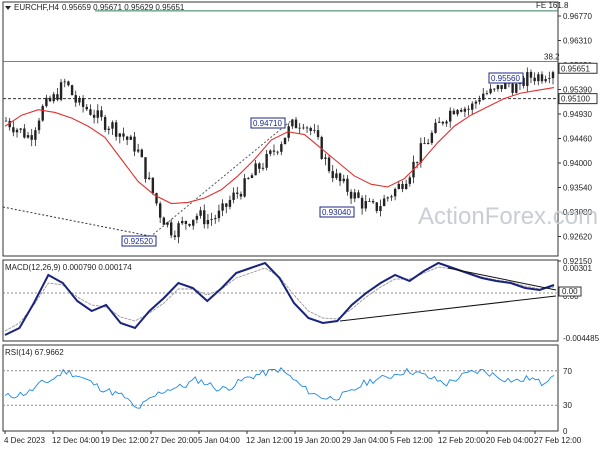 The width and height of the screenshot is (600, 450). What do you see at coordinates (221, 178) in the screenshot?
I see `rising-trendline` at bounding box center [221, 178].